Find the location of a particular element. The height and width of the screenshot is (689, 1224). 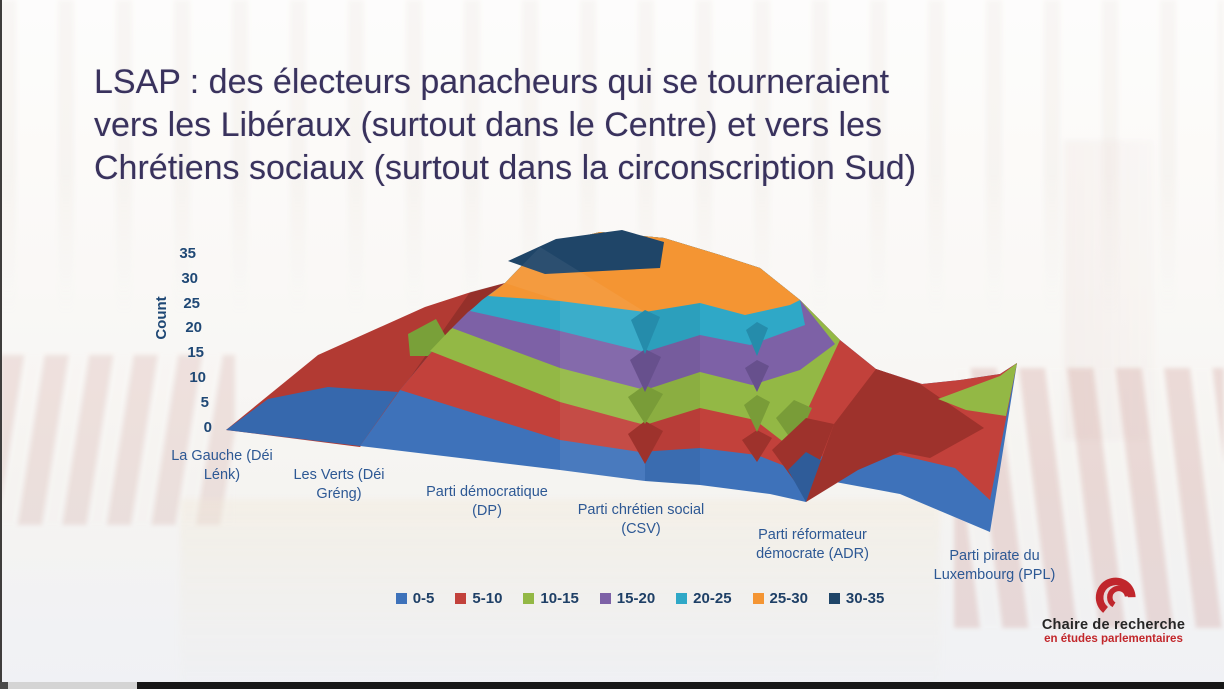

legend-item-10-15: 10-15 is located at coordinates (551, 598).